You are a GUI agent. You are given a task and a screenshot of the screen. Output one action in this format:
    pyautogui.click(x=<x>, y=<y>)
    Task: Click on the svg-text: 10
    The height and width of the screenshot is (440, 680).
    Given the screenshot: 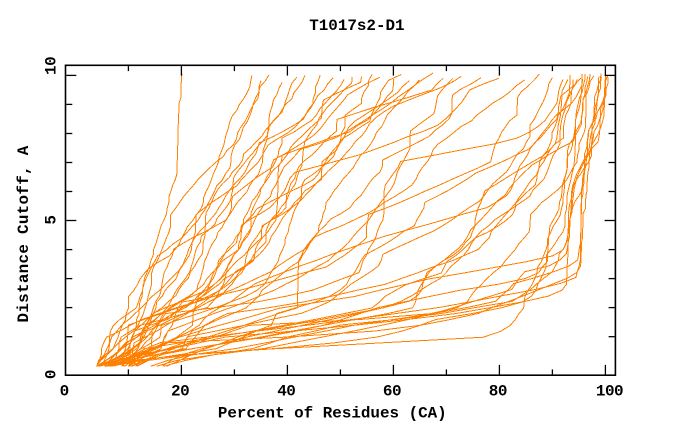 What is the action you would take?
    pyautogui.click(x=51, y=66)
    